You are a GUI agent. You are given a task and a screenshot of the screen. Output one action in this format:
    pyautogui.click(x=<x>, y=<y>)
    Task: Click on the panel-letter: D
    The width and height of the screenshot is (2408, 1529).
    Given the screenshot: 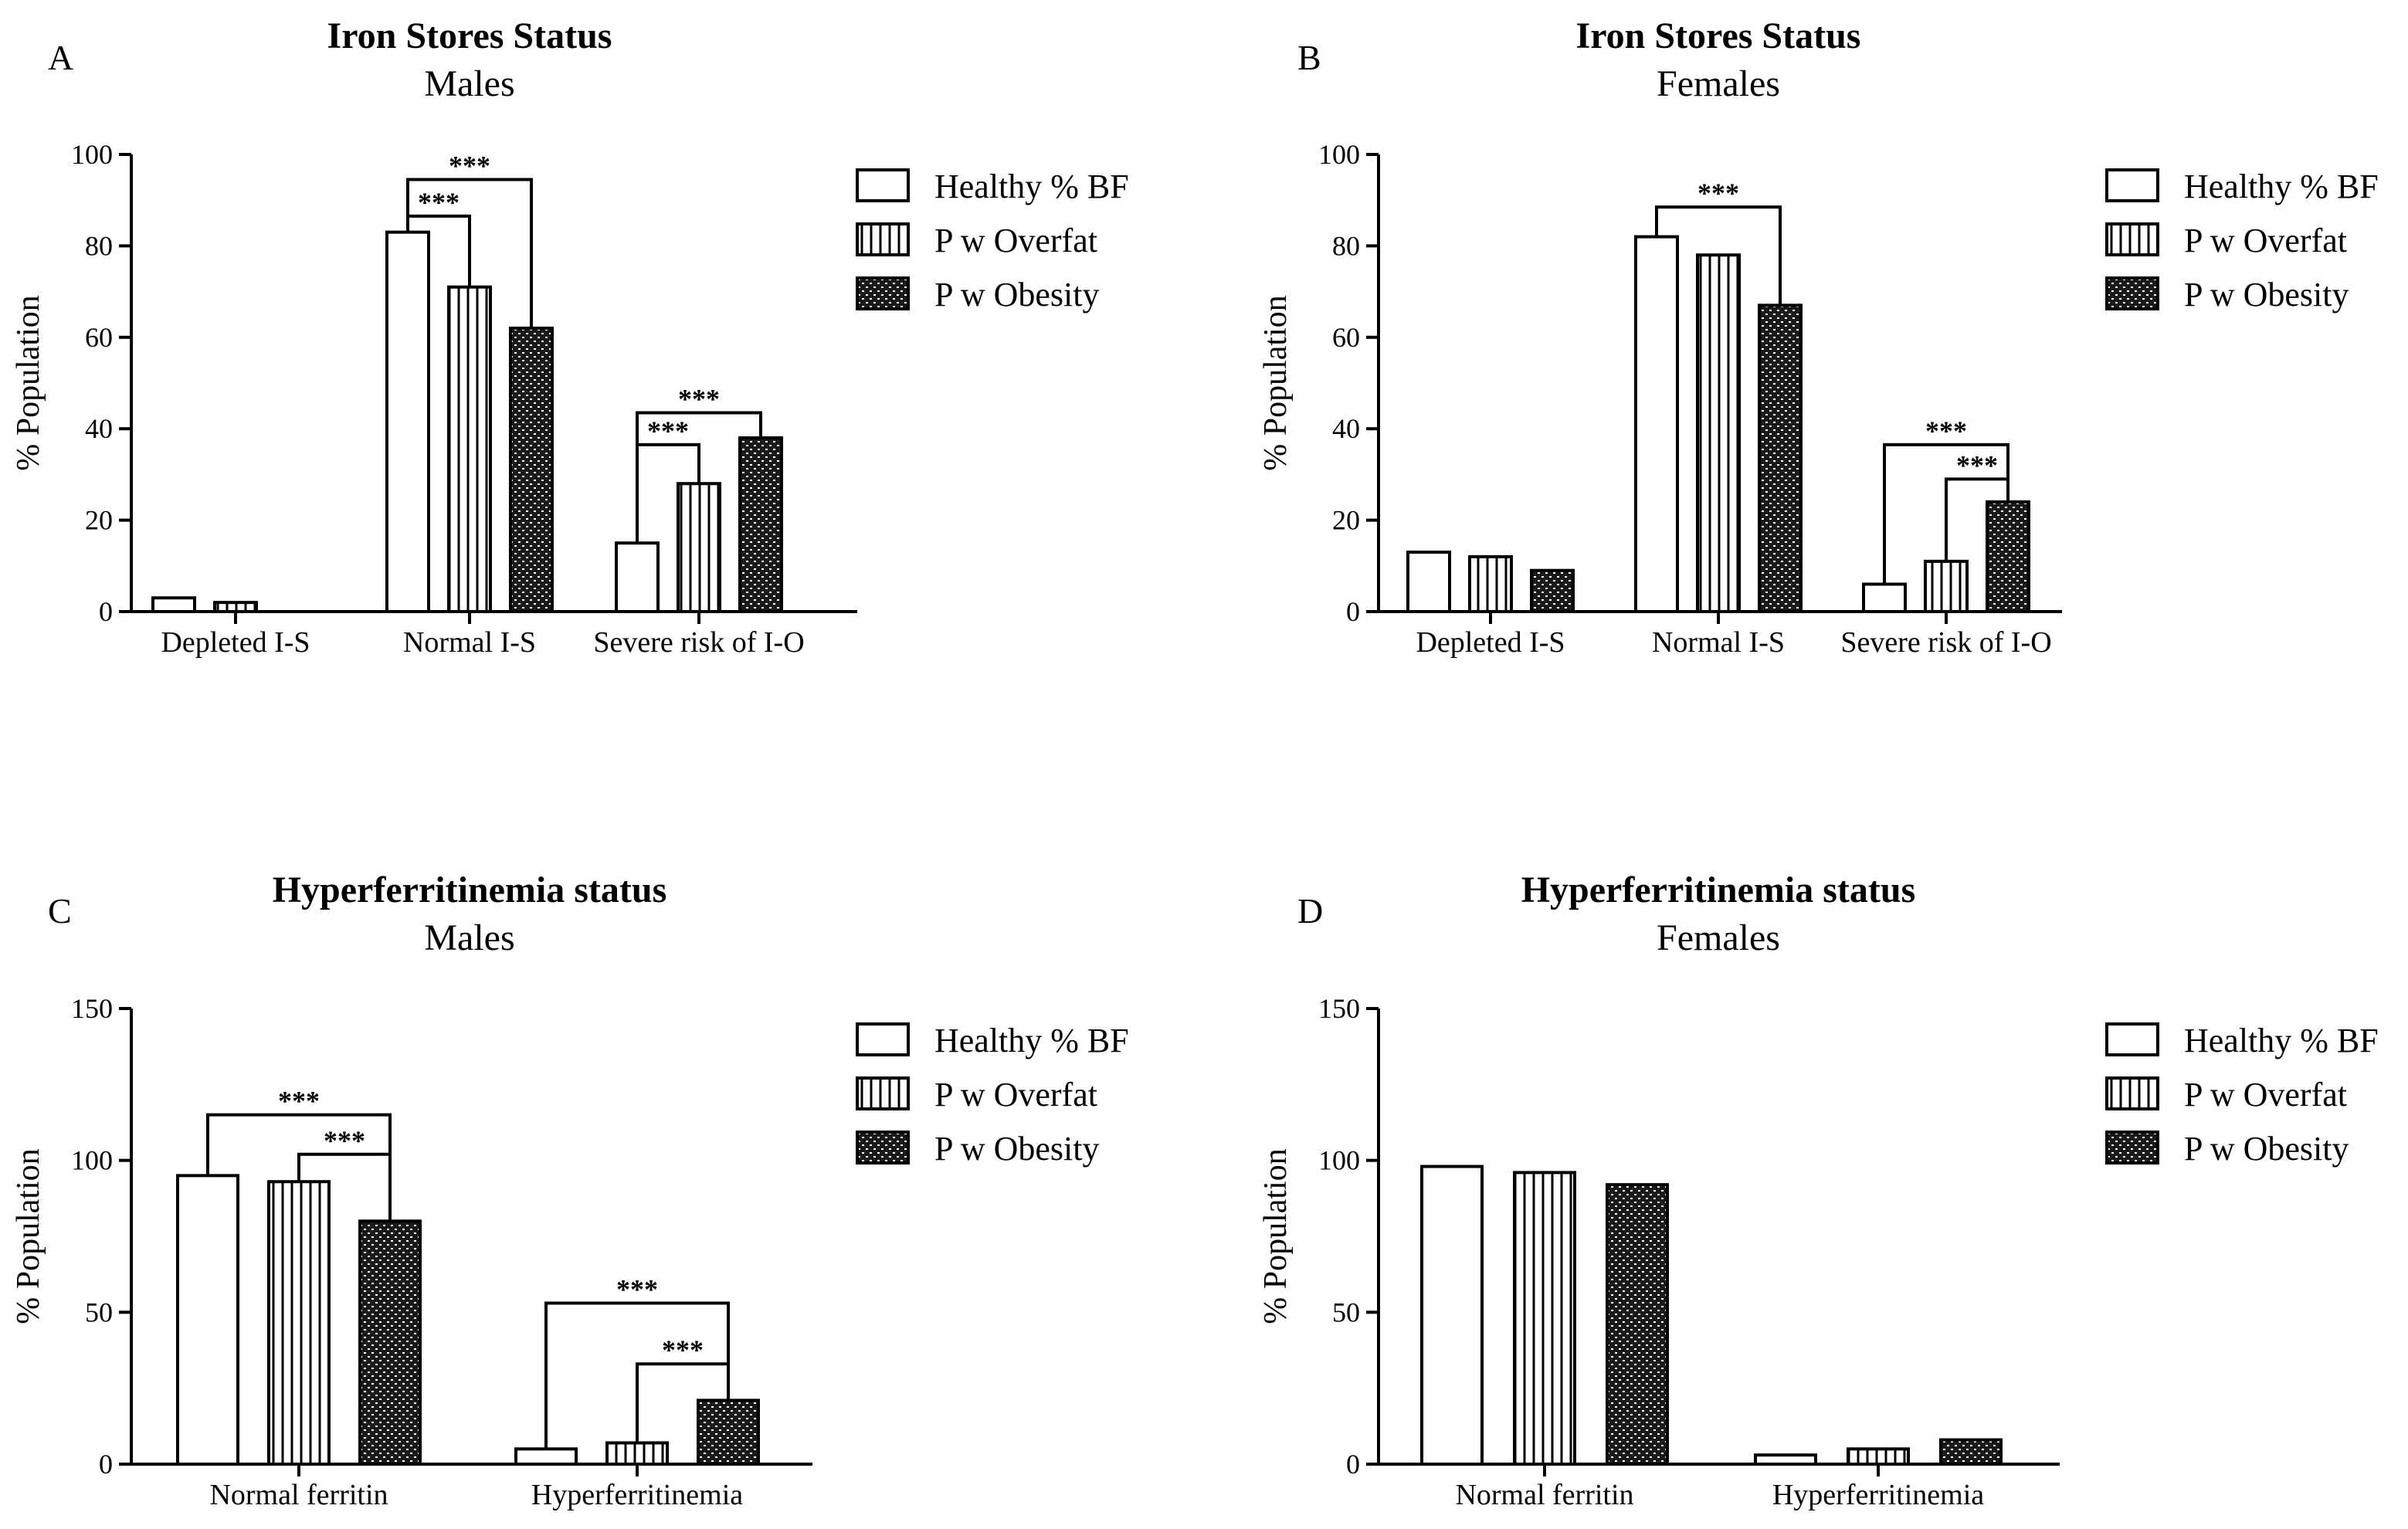 What is the action you would take?
    pyautogui.click(x=1310, y=911)
    